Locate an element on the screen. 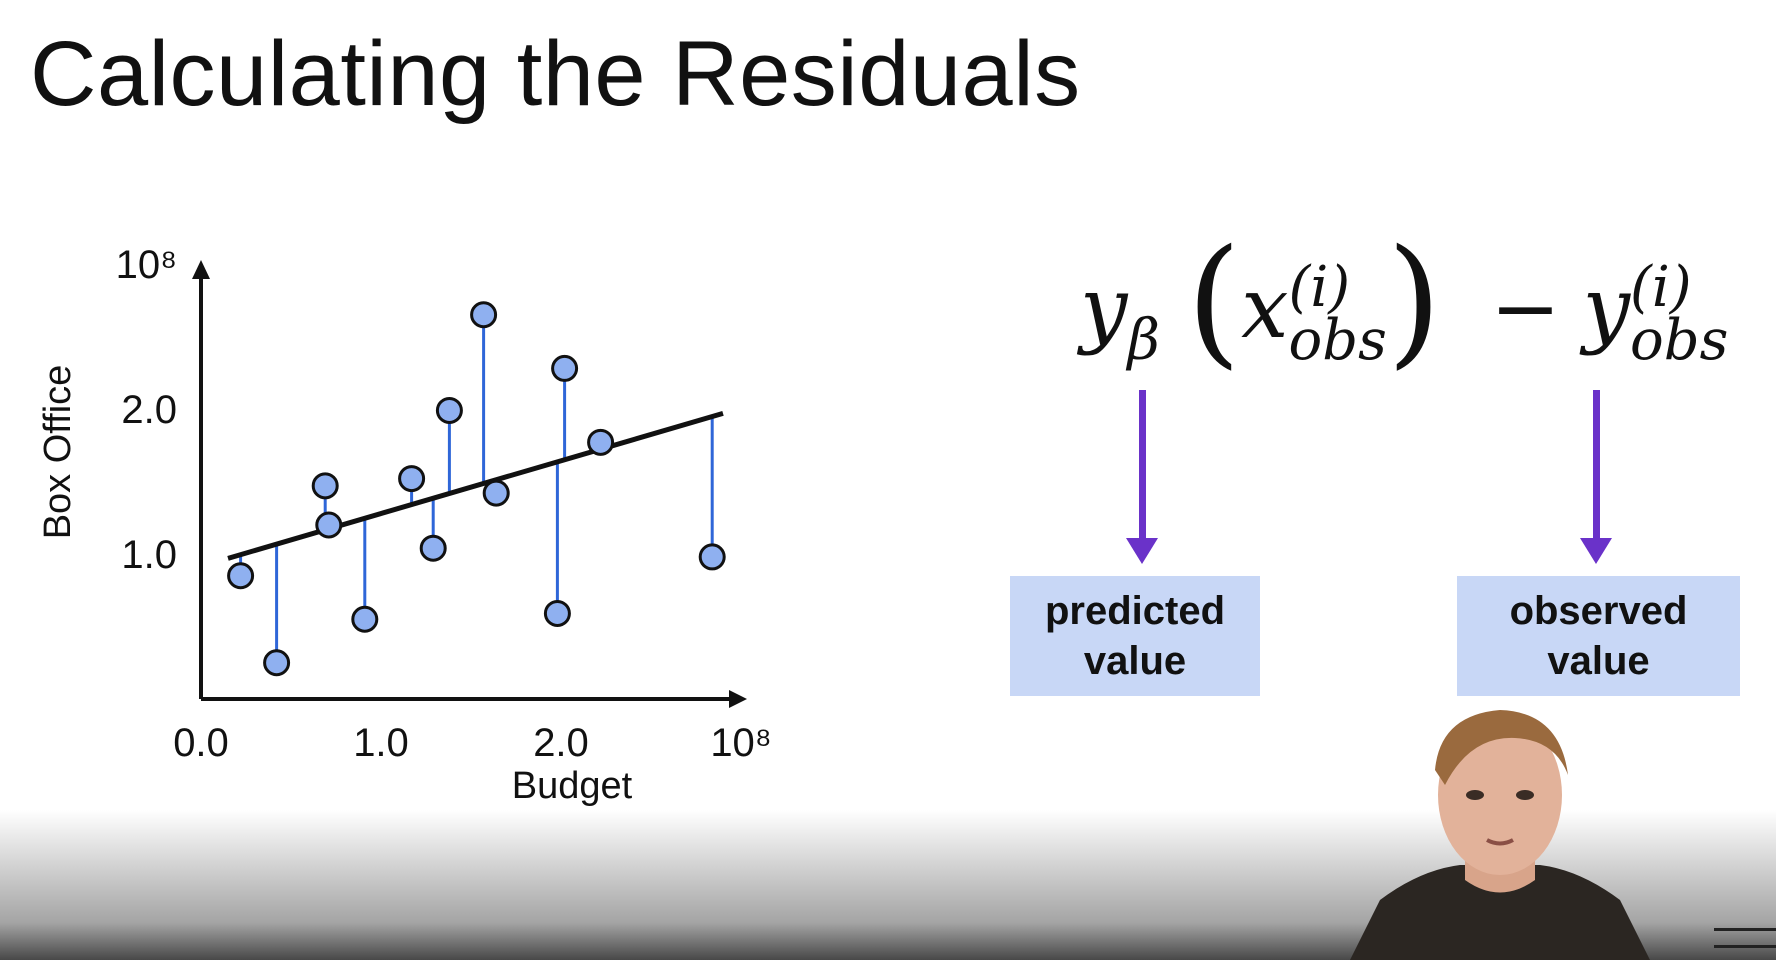 This screenshot has height=960, width=1776. y-axis-arrowhead is located at coordinates (201, 269).